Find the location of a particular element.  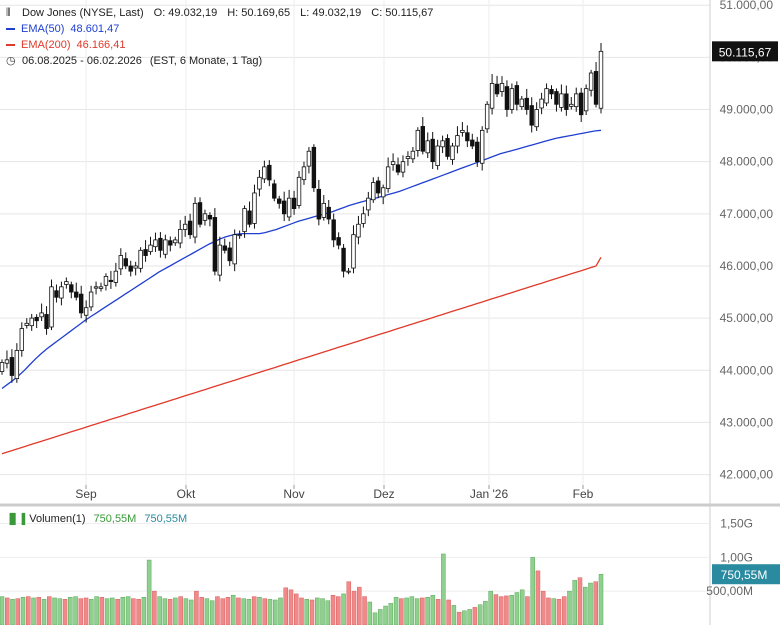

legend-ema50-row: EMA(50) 48.601,47 is located at coordinates (224, 29).